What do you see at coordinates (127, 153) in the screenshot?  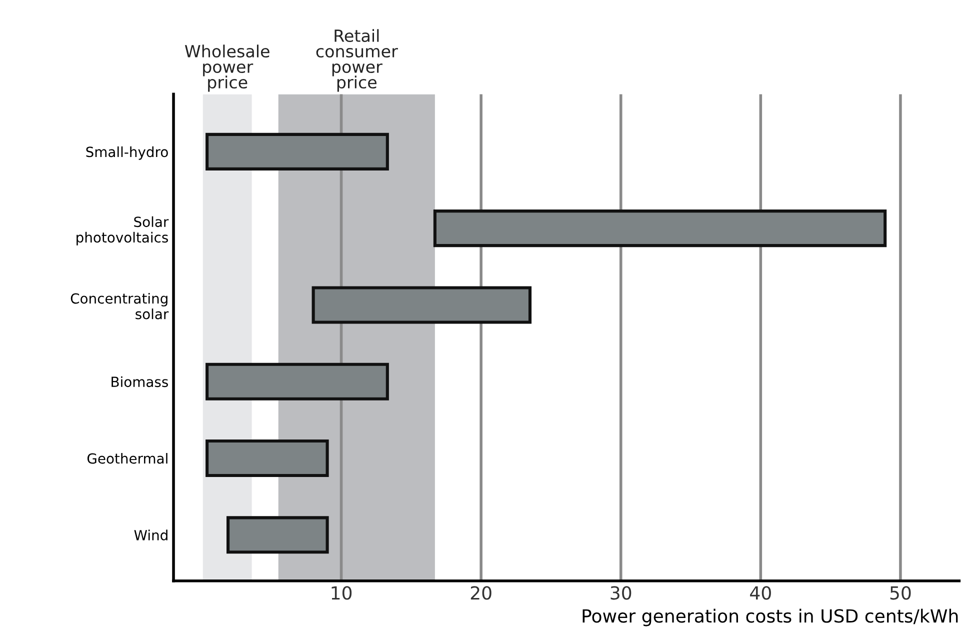 I see `y-tick-label: Small-hydro` at bounding box center [127, 153].